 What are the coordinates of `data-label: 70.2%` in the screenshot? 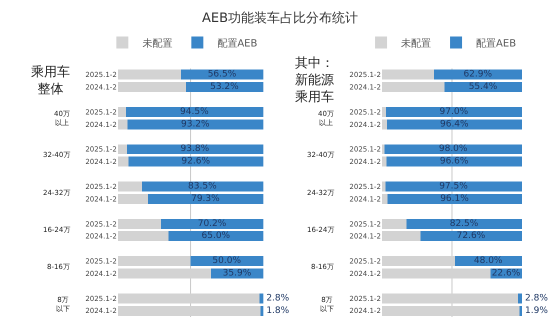 It's located at (212, 223).